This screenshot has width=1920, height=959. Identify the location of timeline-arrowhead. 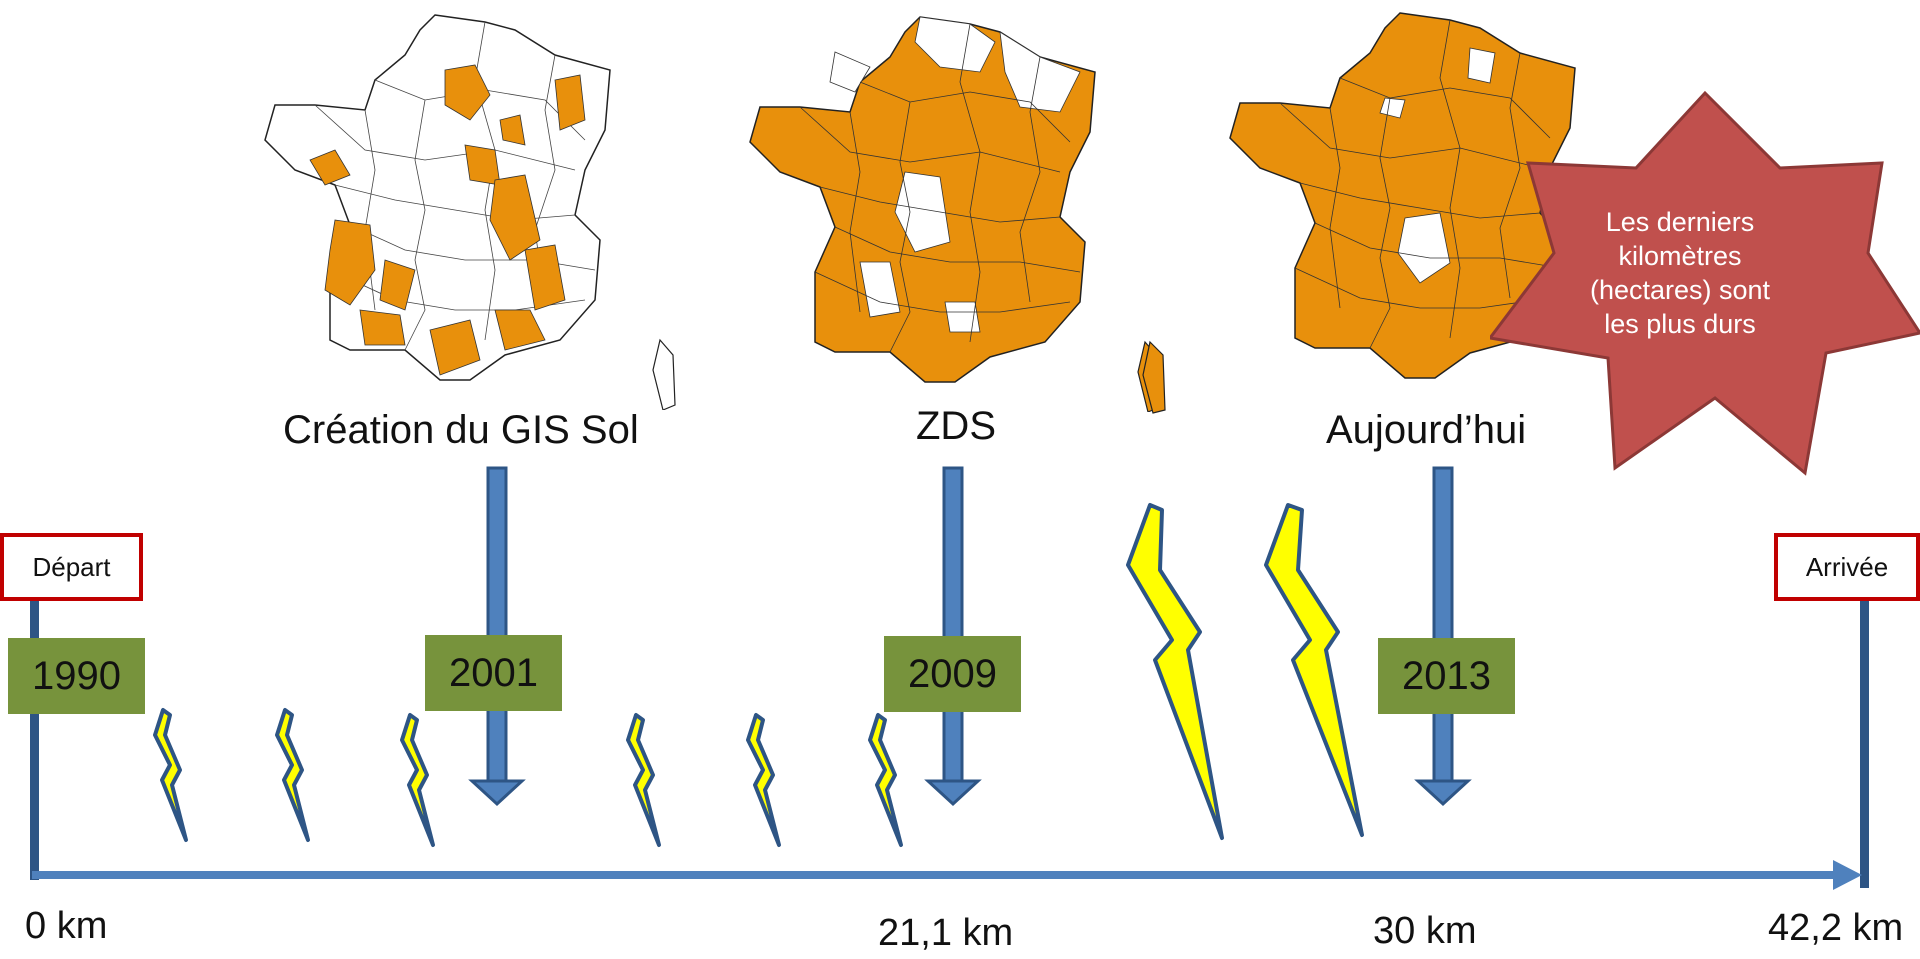
(1847, 875).